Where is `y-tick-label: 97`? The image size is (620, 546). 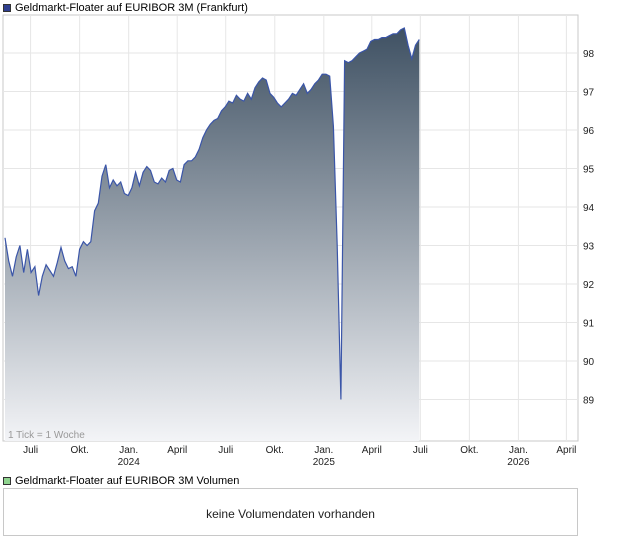 y-tick-label: 97 is located at coordinates (589, 93).